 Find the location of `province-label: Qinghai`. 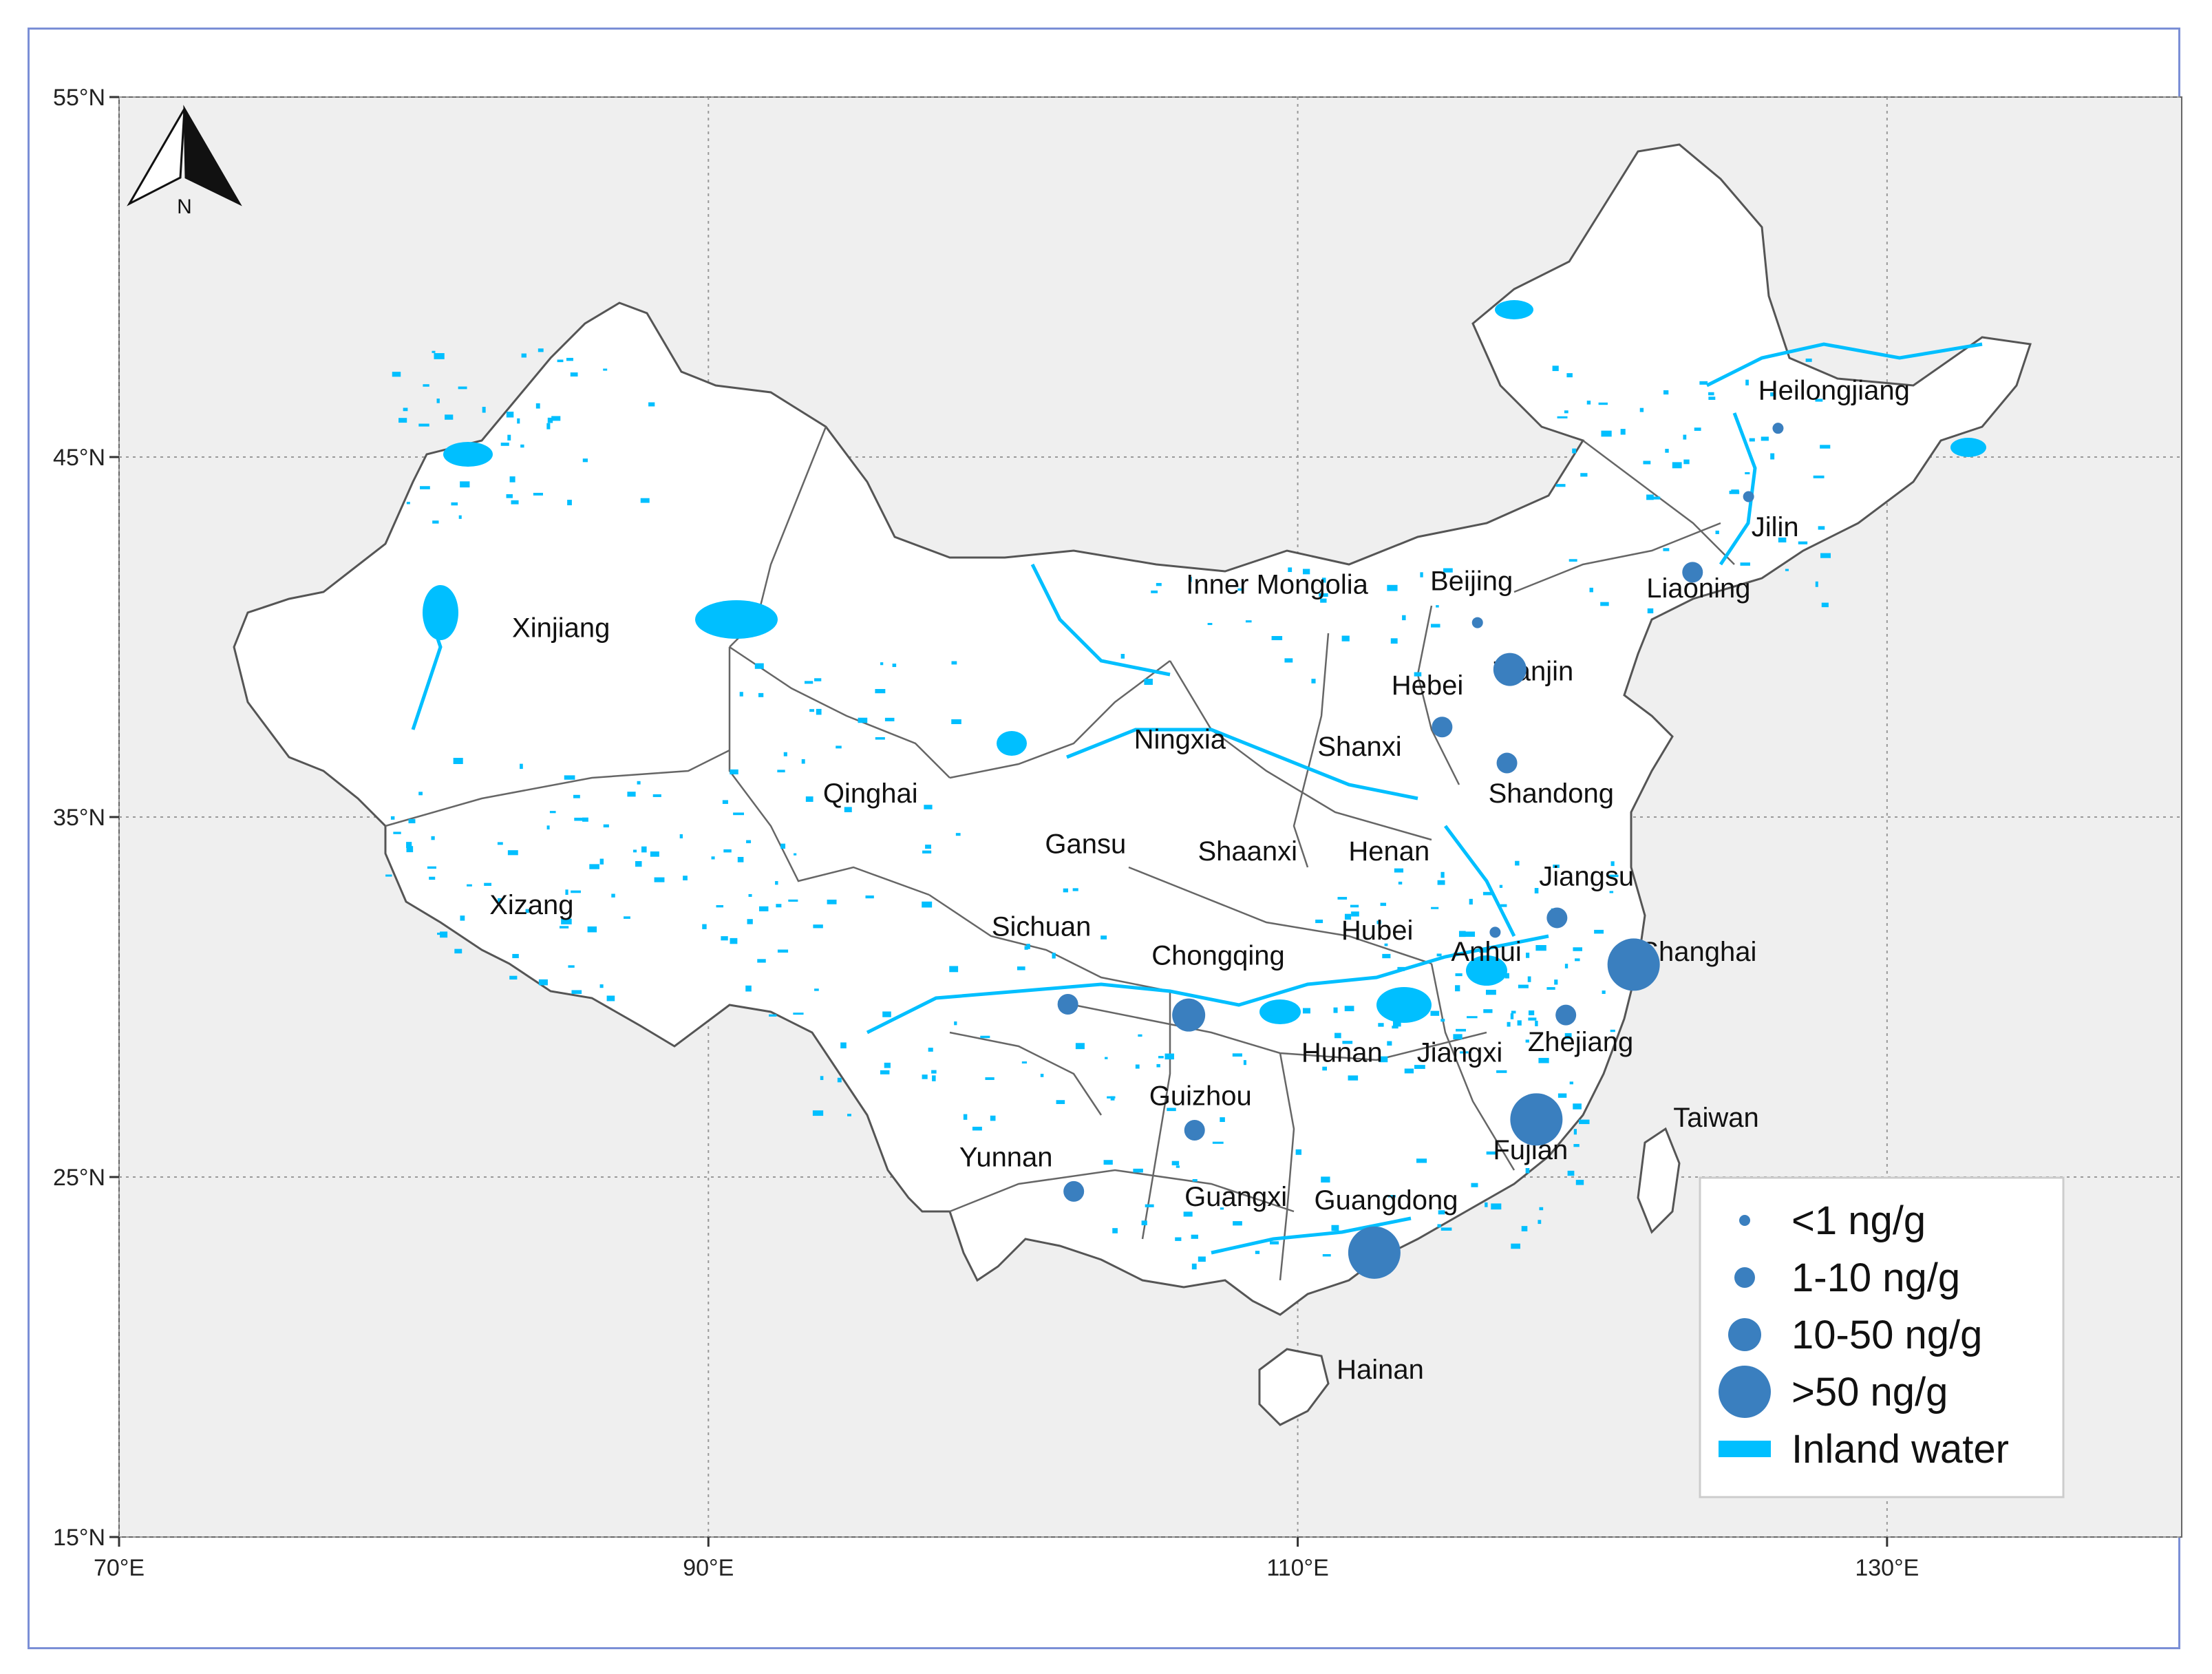

province-label: Qinghai is located at coordinates (870, 794).